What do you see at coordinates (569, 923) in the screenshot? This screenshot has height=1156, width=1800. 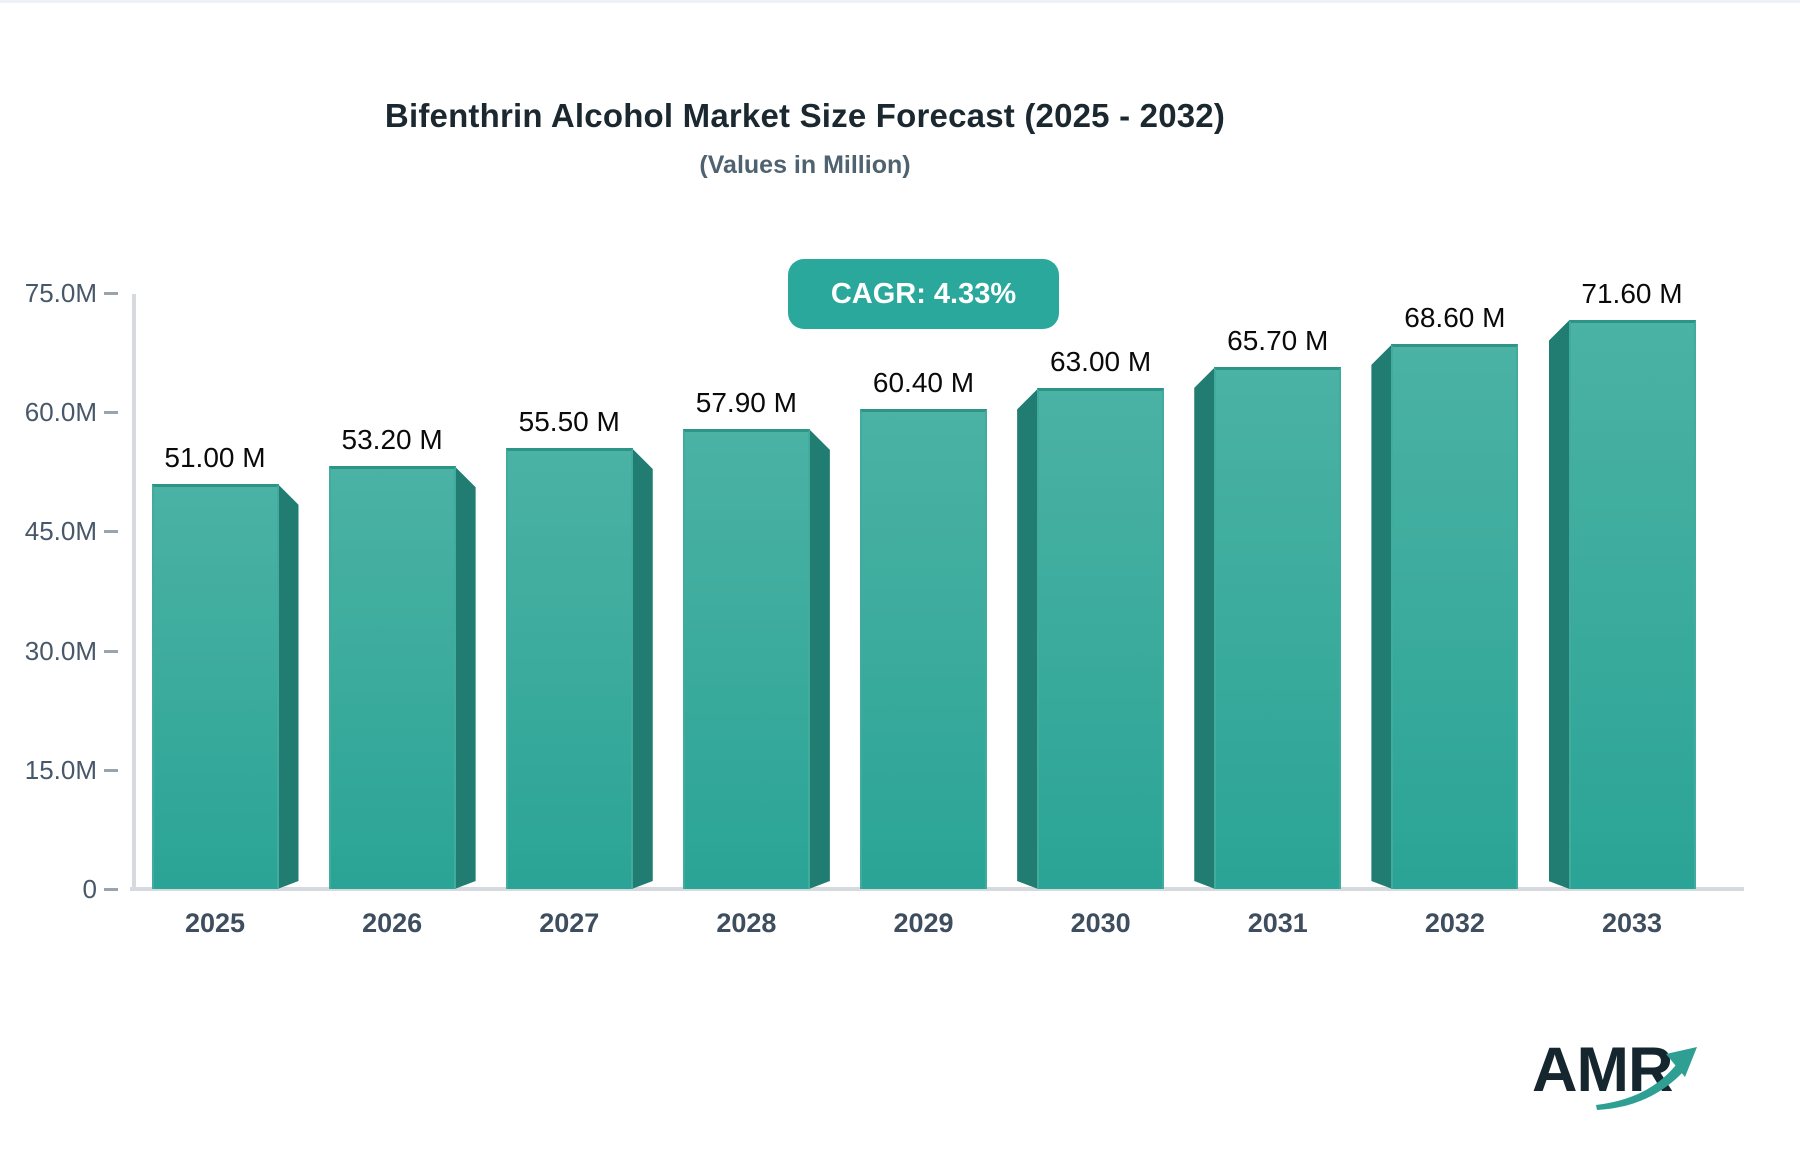 I see `x-axis-label-2027: 2027` at bounding box center [569, 923].